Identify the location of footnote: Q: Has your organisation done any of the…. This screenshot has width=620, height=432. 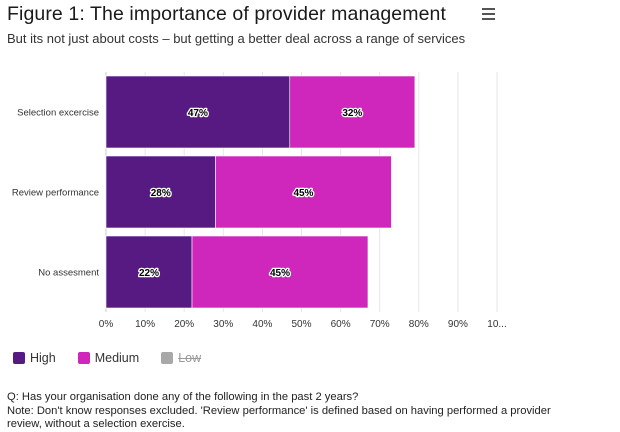
(287, 411).